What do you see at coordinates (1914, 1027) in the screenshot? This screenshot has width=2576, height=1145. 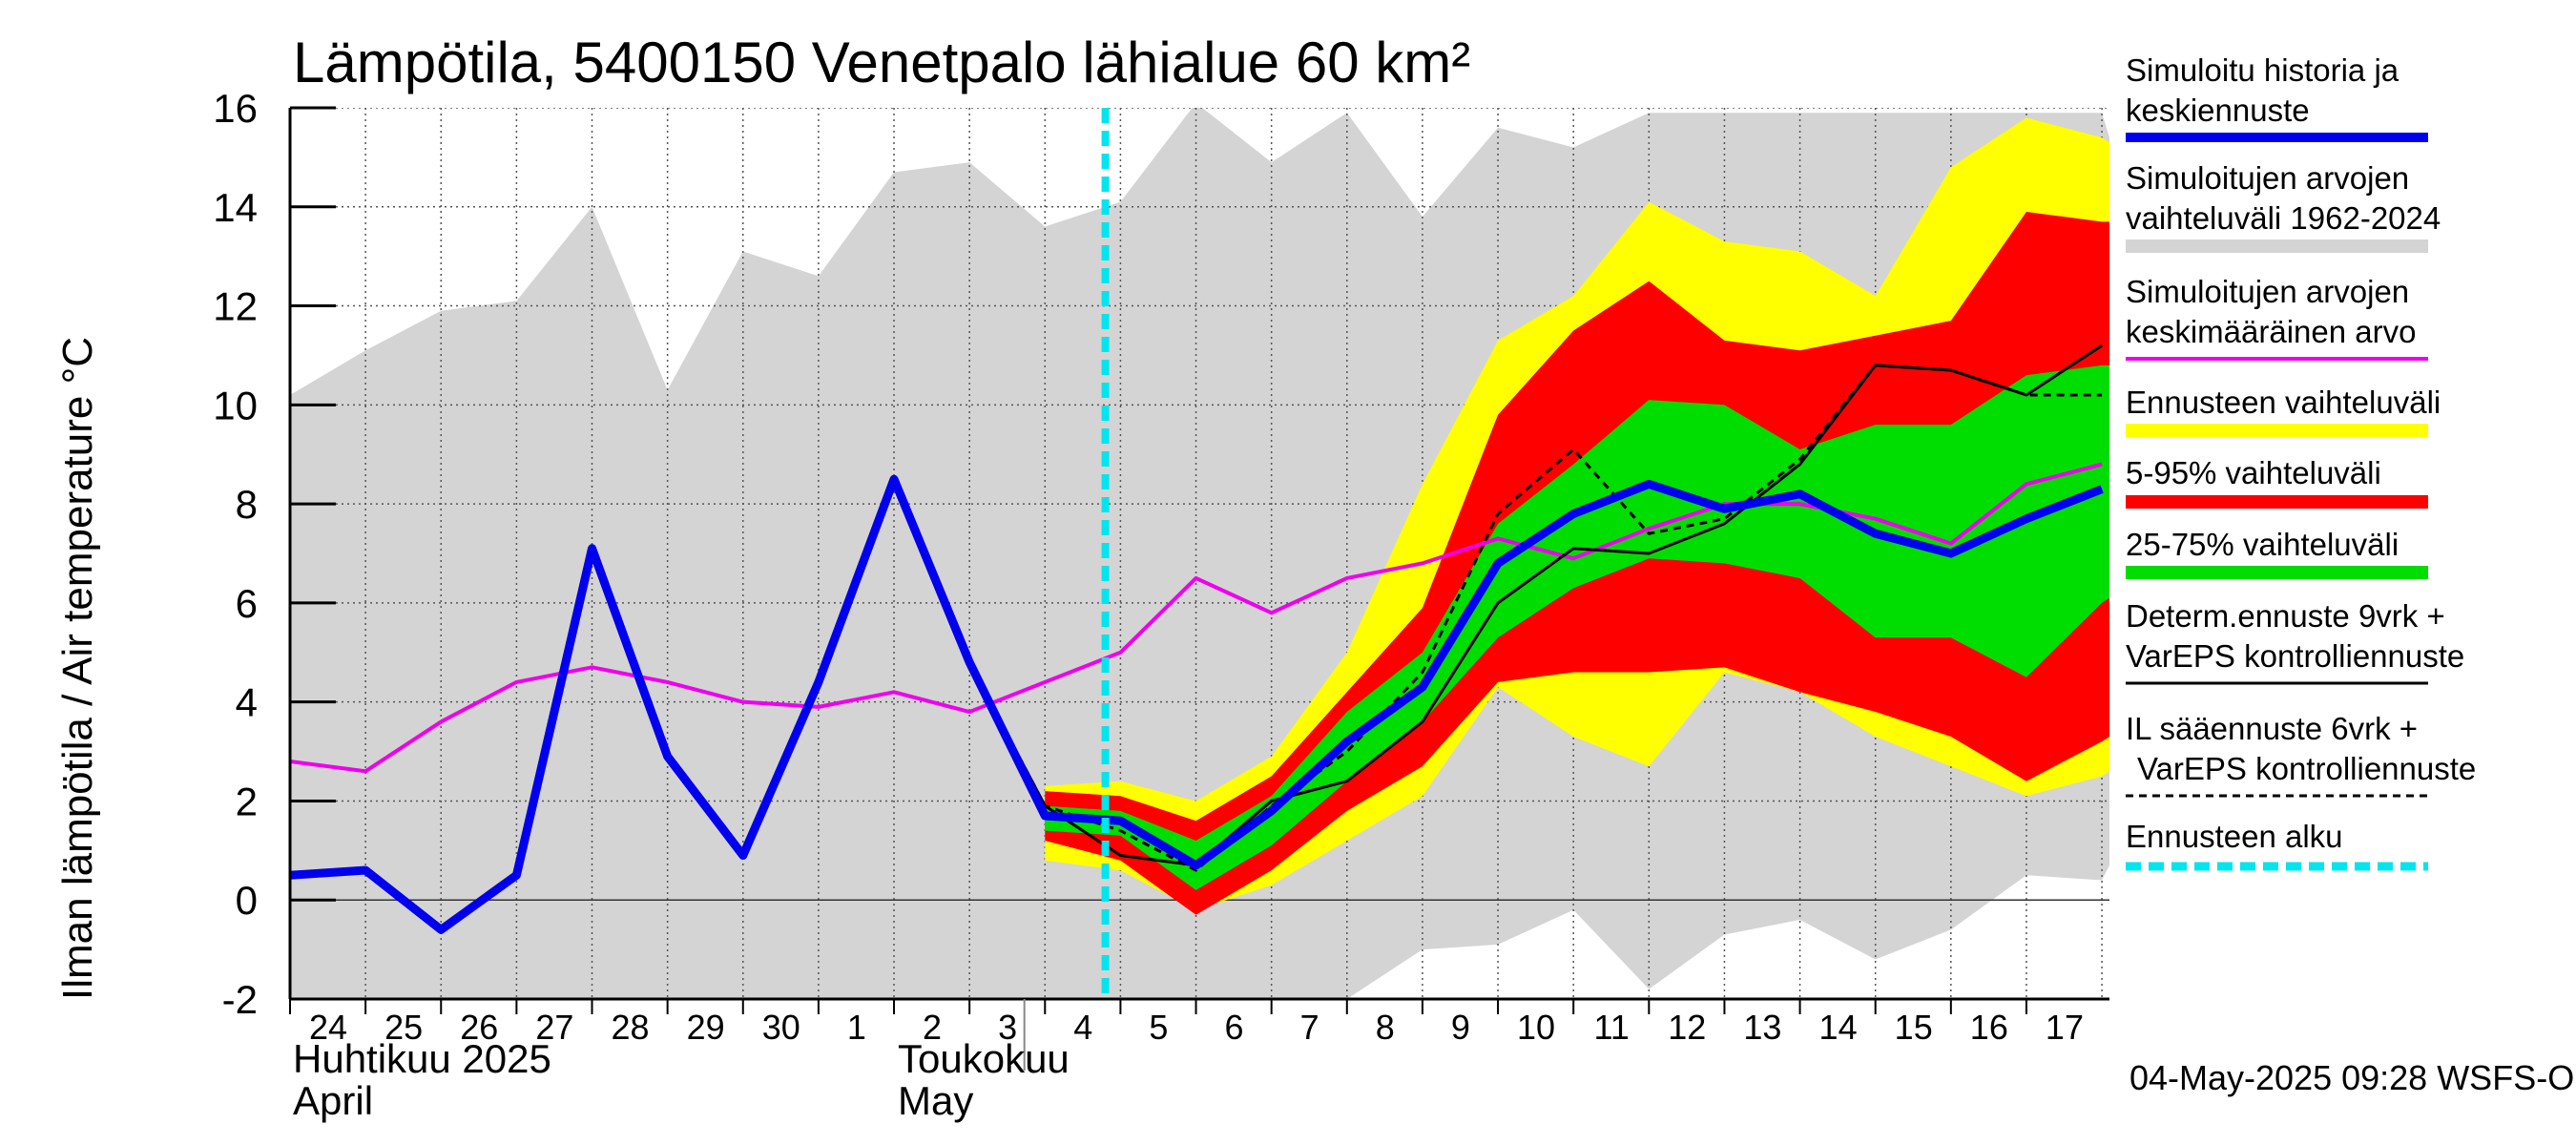 I see `x-tick-label: 15` at bounding box center [1914, 1027].